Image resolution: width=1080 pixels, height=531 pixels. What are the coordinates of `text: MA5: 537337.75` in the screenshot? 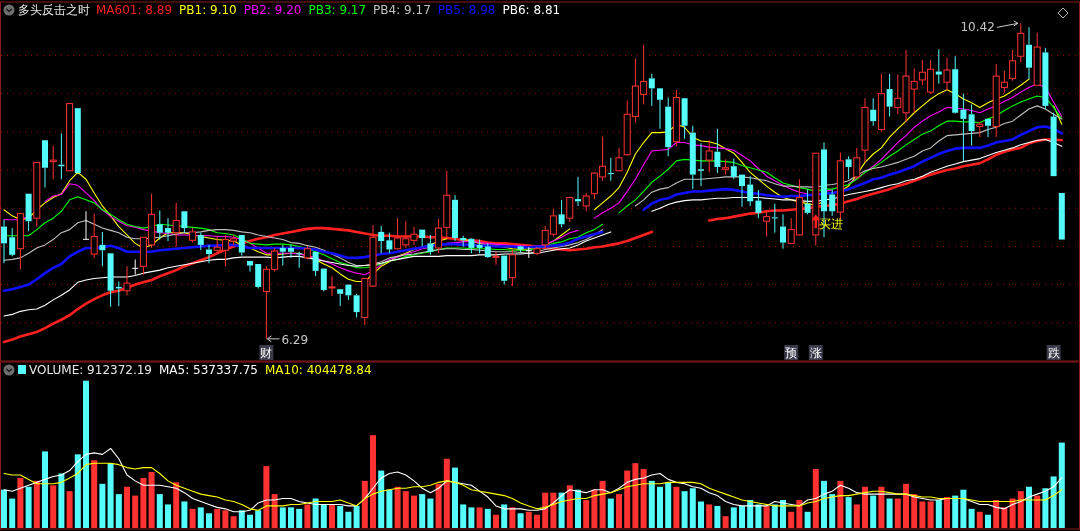 It's located at (208, 370).